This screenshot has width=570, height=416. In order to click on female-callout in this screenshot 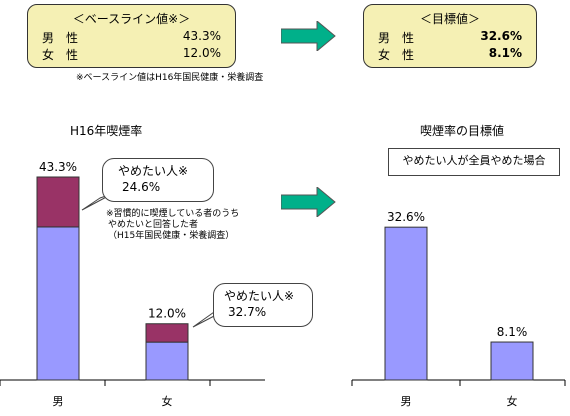, I will do `click(263, 305)`.